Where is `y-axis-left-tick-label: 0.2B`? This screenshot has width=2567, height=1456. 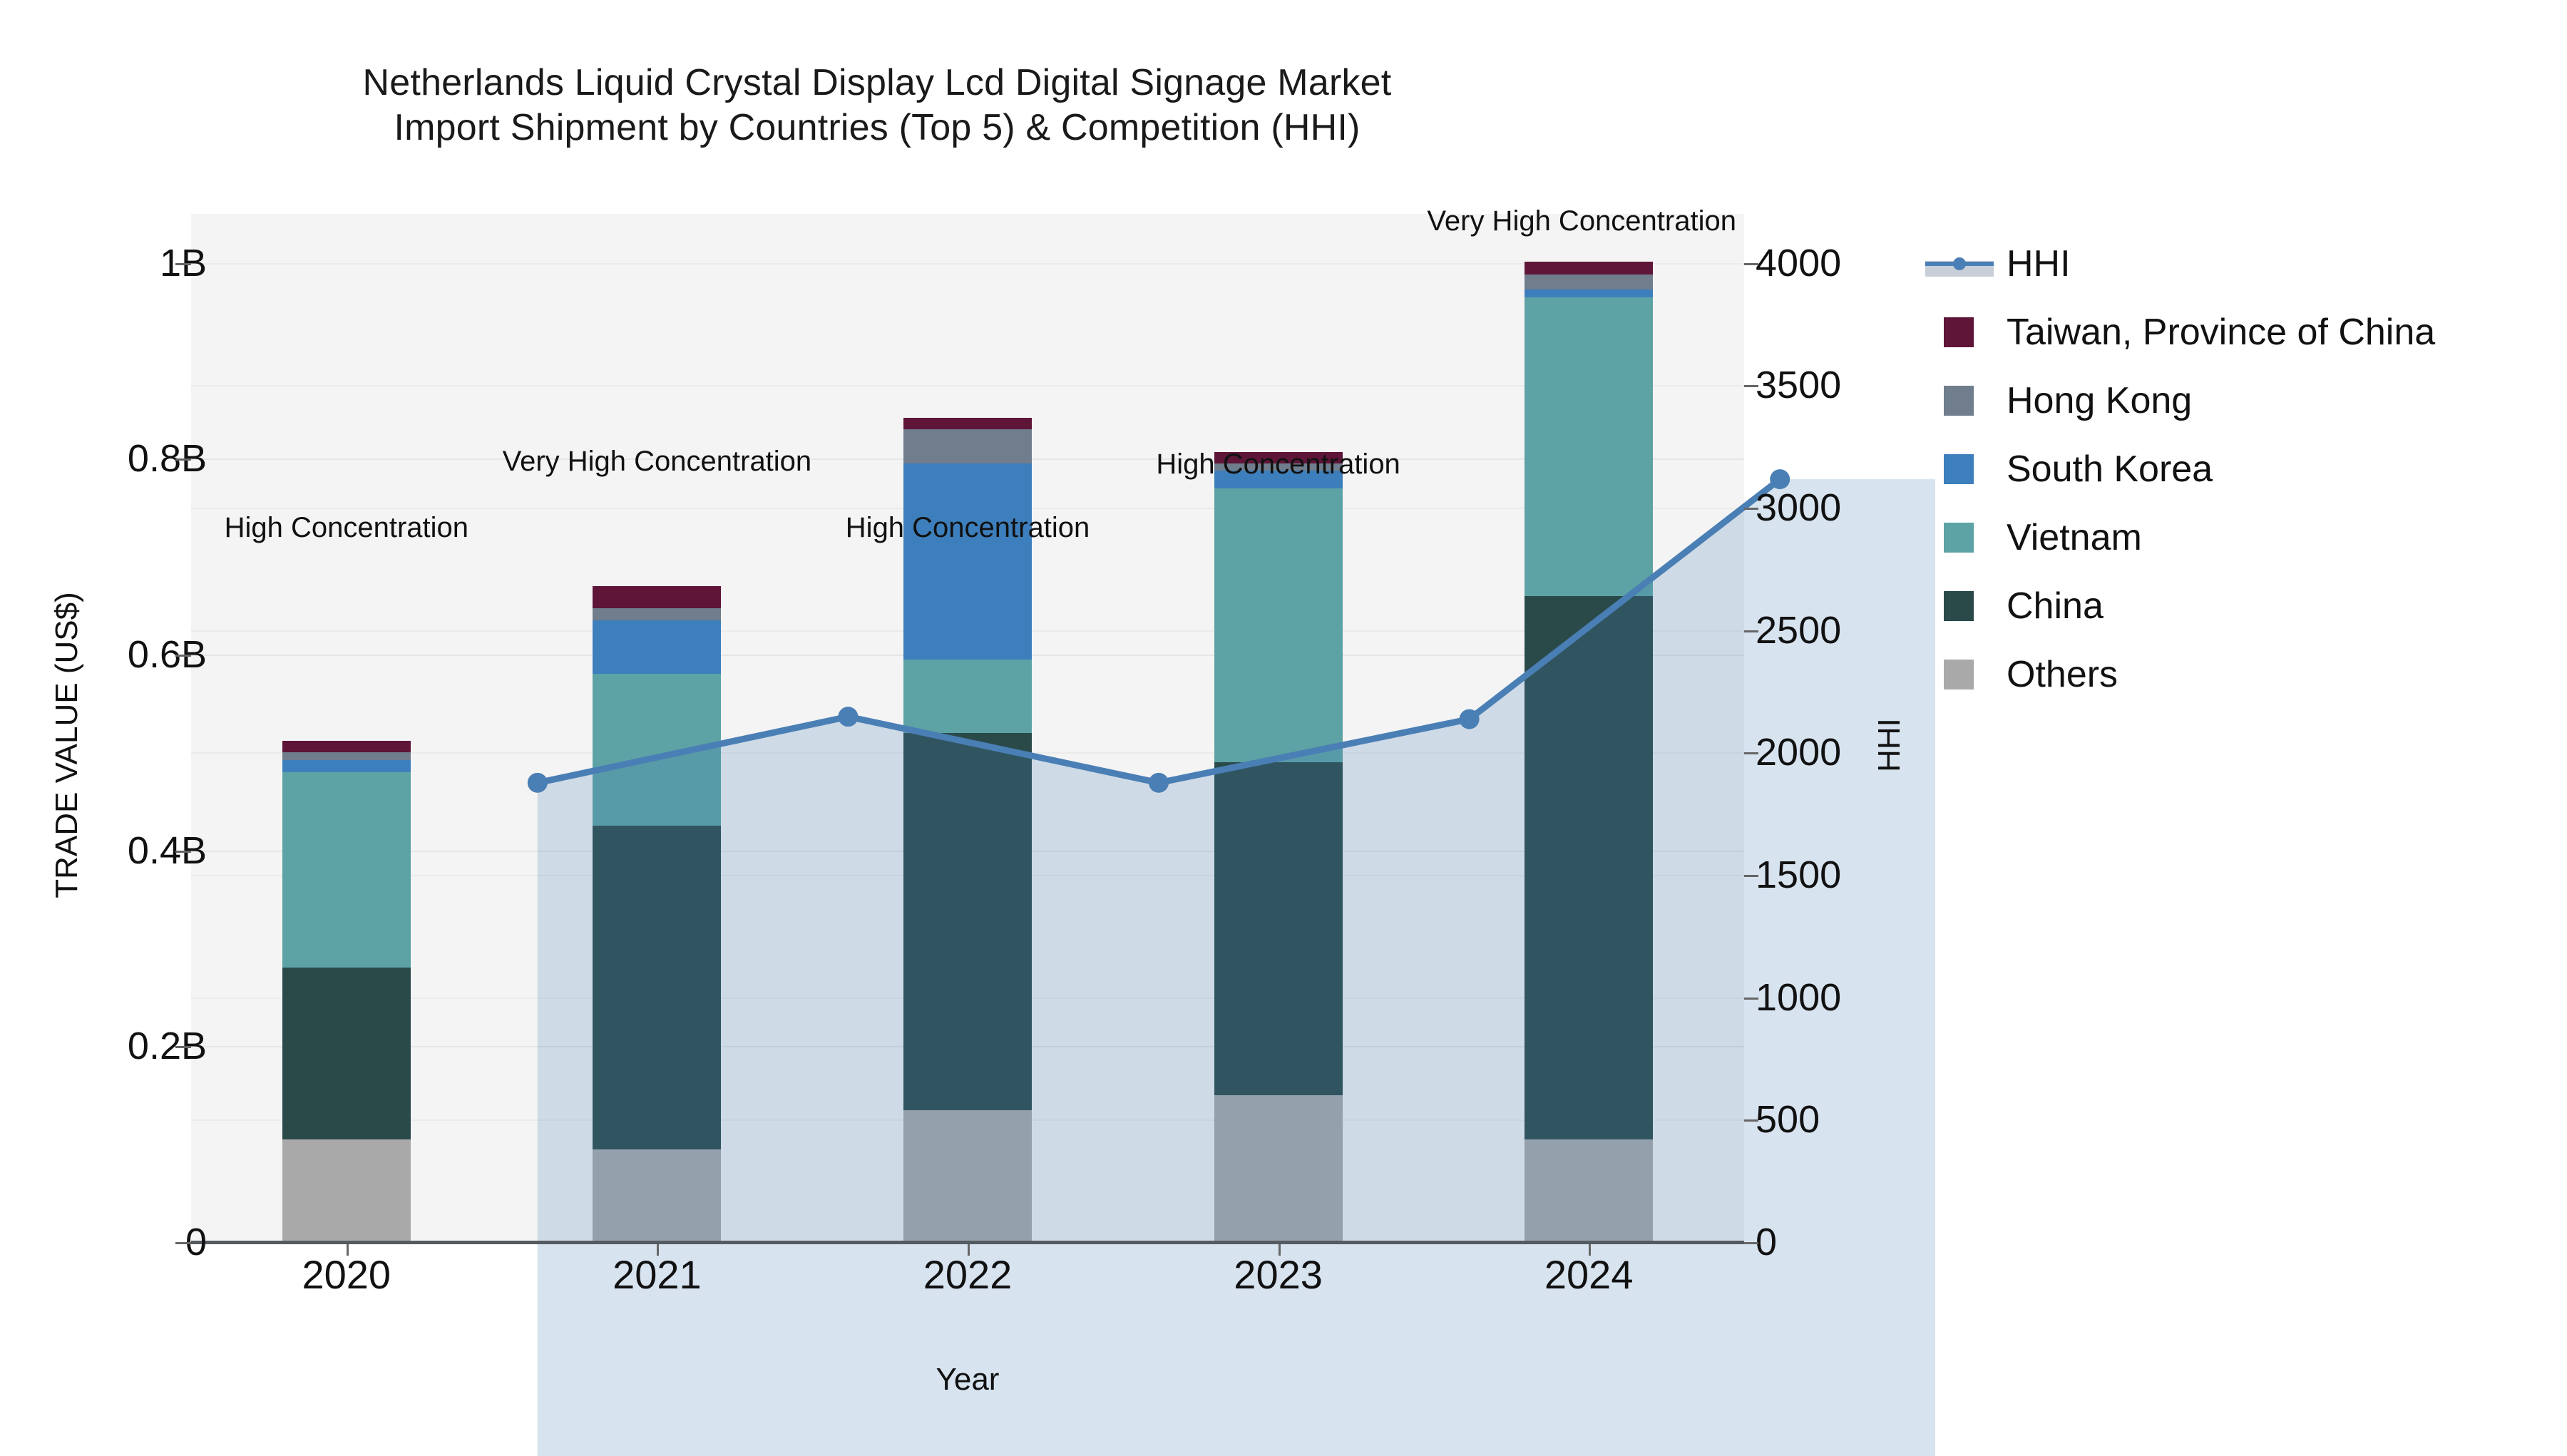 y-axis-left-tick-label: 0.2B is located at coordinates (167, 1046).